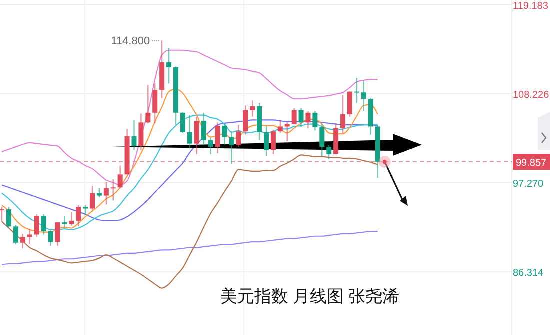 Image resolution: width=550 pixels, height=335 pixels. I want to click on annotation: 114.800, so click(130, 42).